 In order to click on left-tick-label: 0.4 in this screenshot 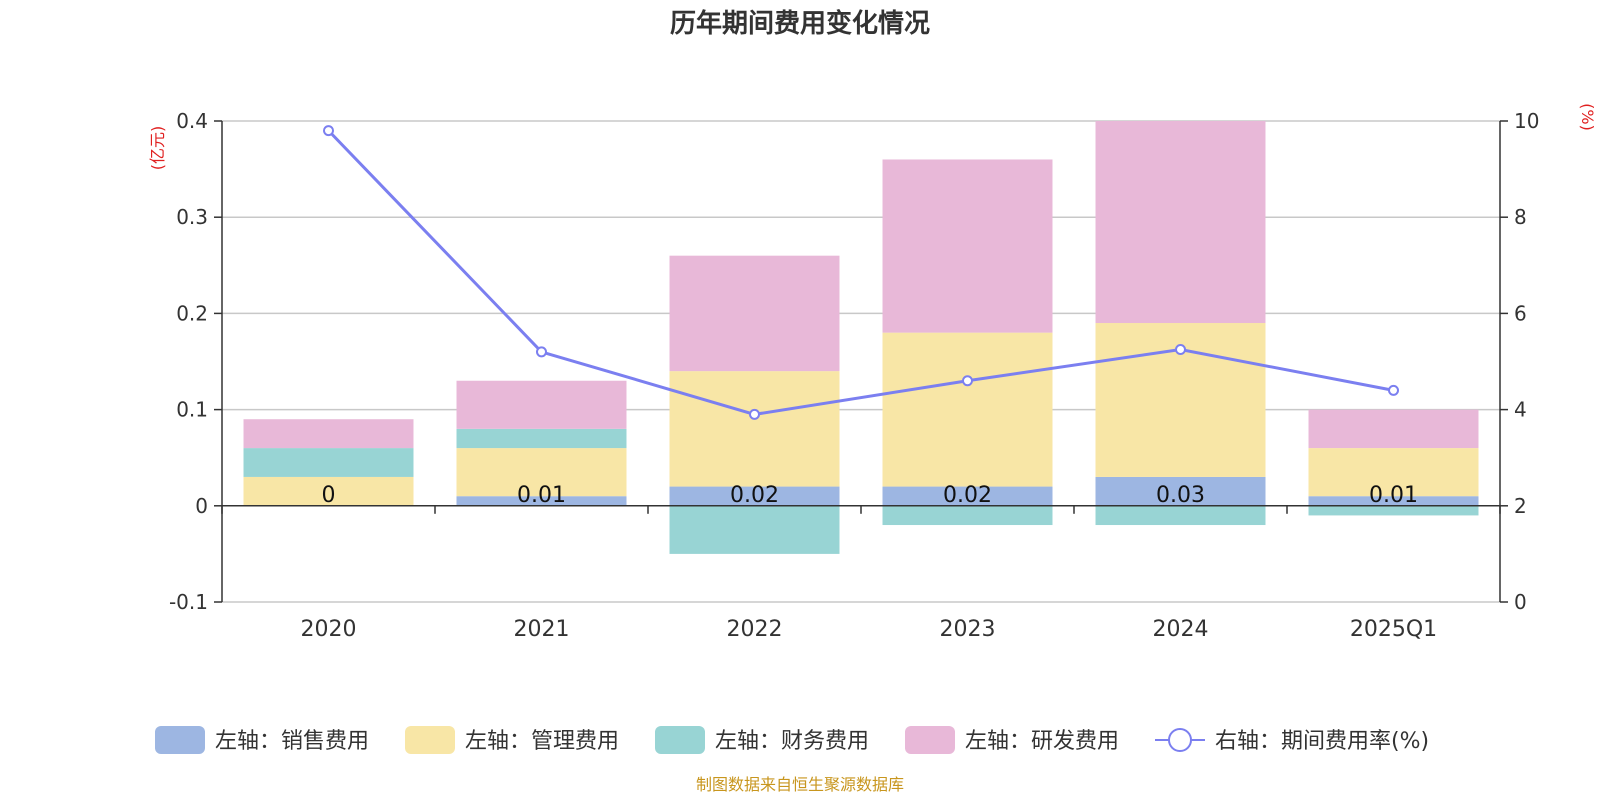, I will do `click(192, 121)`.